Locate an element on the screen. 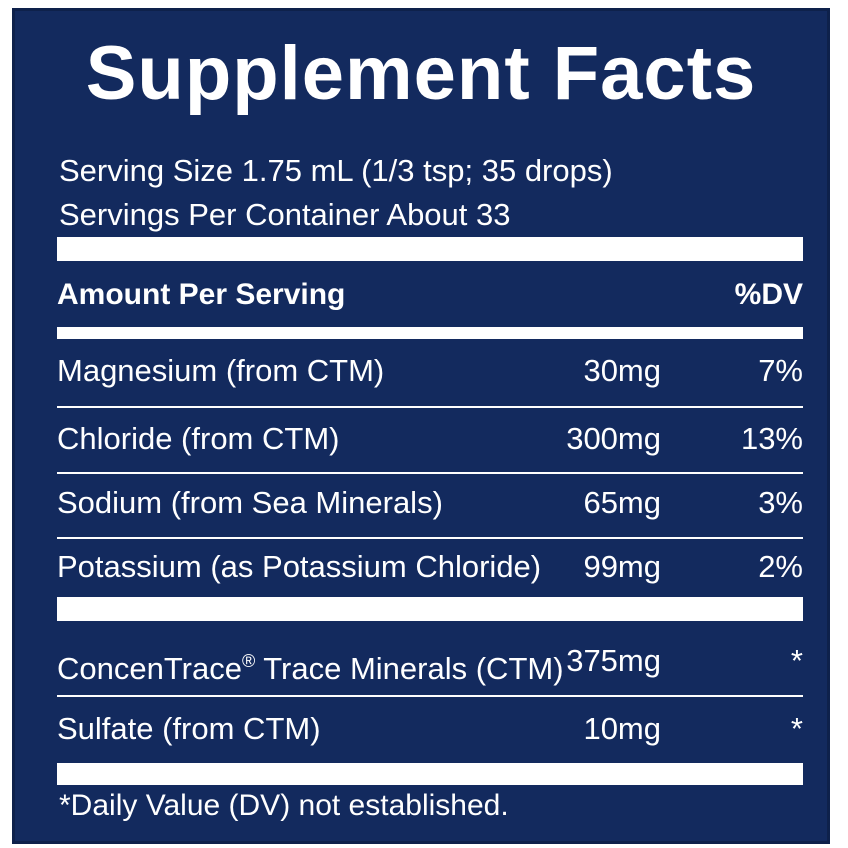 The width and height of the screenshot is (848, 848). nutrient-amount: 300mg is located at coordinates (613, 438).